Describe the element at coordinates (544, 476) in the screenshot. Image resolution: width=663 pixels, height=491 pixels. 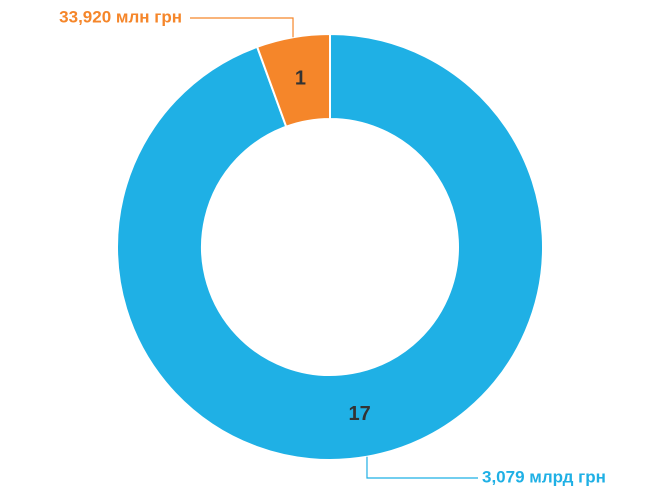
I see `outer-label: 3,079 млрд грн` at that location.